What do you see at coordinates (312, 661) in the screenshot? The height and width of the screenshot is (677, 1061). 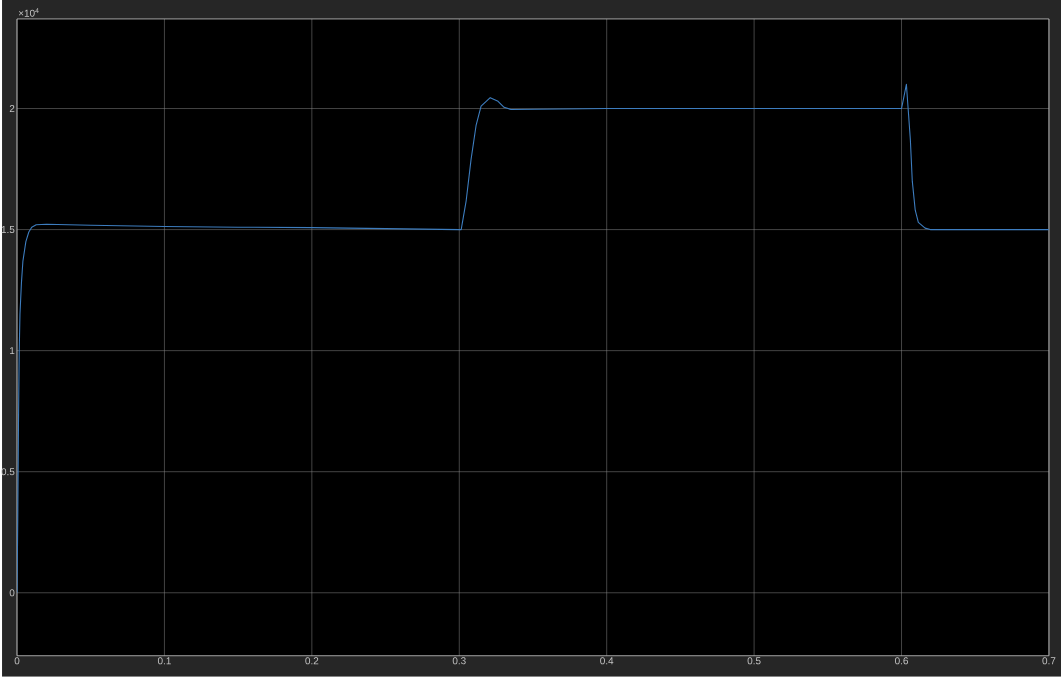 I see `x-tick-label: 0.2` at bounding box center [312, 661].